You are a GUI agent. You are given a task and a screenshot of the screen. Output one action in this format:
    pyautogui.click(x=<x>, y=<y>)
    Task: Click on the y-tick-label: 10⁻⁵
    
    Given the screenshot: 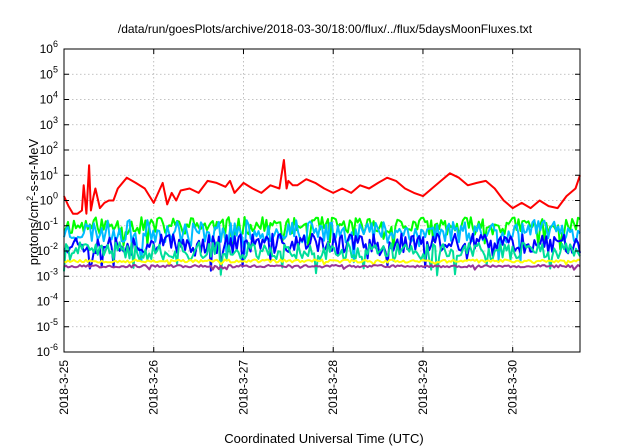 What is the action you would take?
    pyautogui.click(x=47, y=325)
    